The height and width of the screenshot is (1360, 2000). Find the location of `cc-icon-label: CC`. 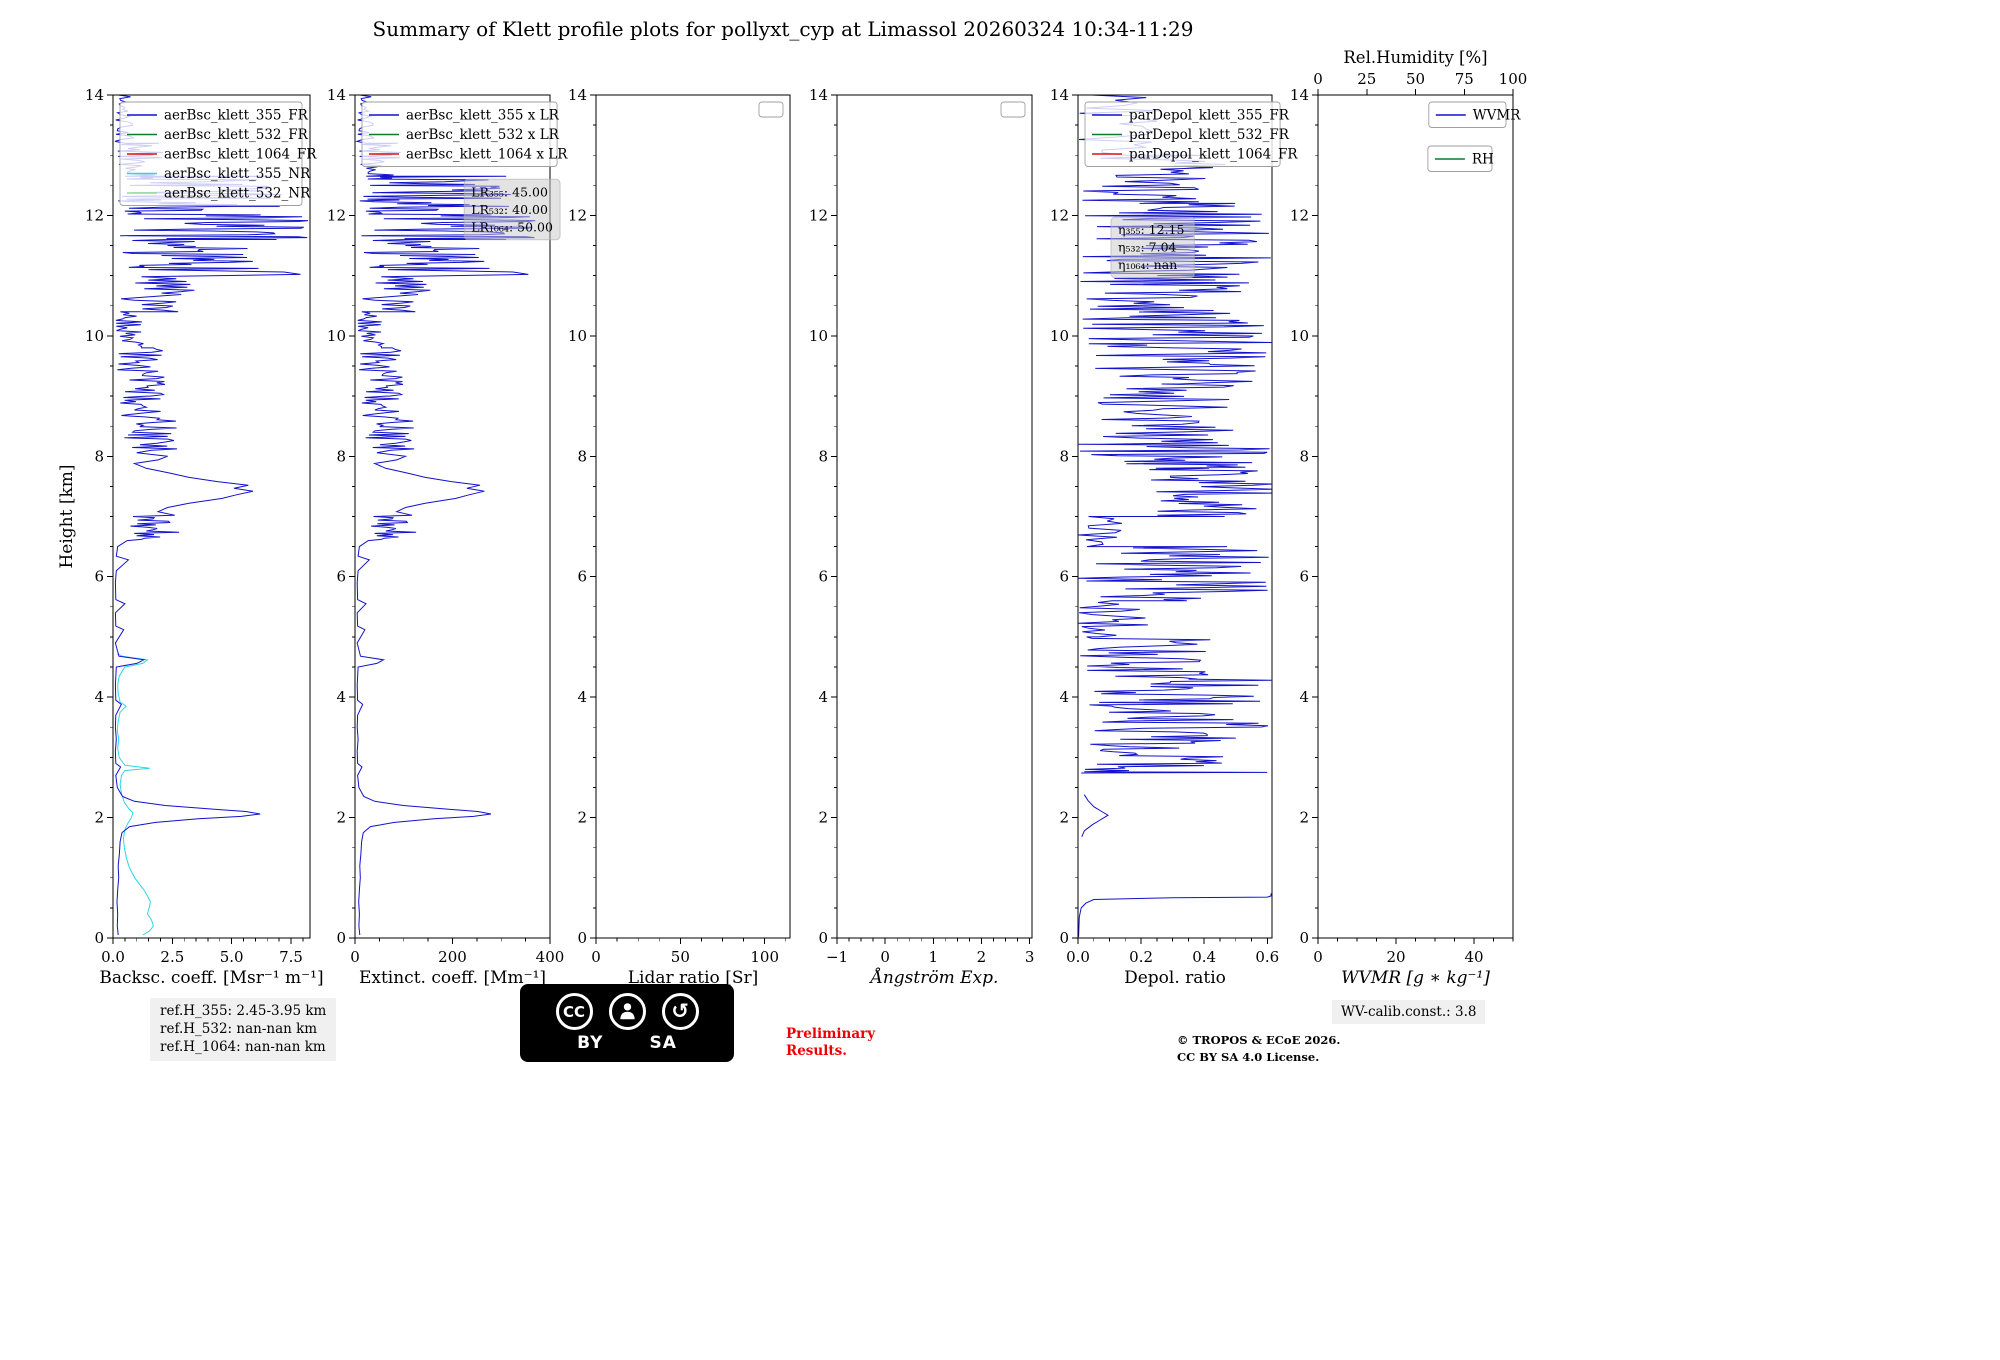

cc-icon-label: CC is located at coordinates (574, 1011).